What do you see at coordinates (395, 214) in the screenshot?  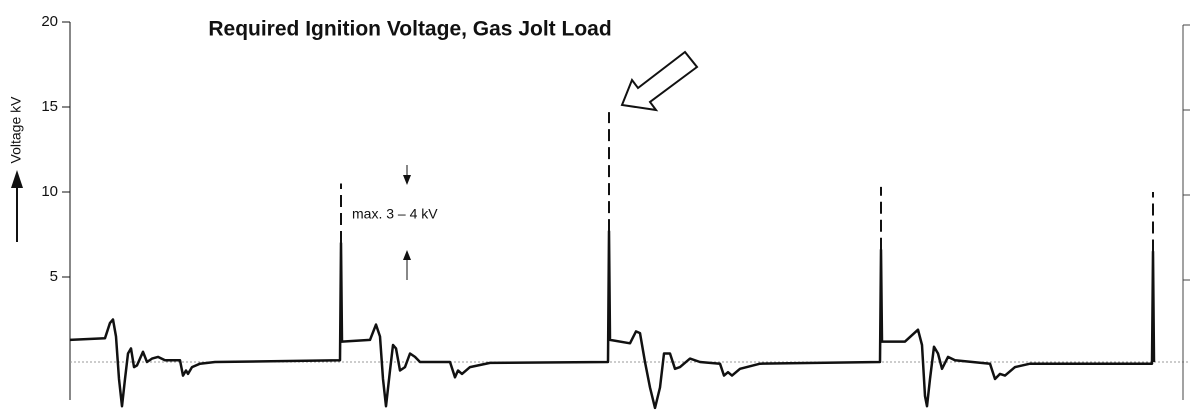 I see `annotation: max. 3 – 4 kV` at bounding box center [395, 214].